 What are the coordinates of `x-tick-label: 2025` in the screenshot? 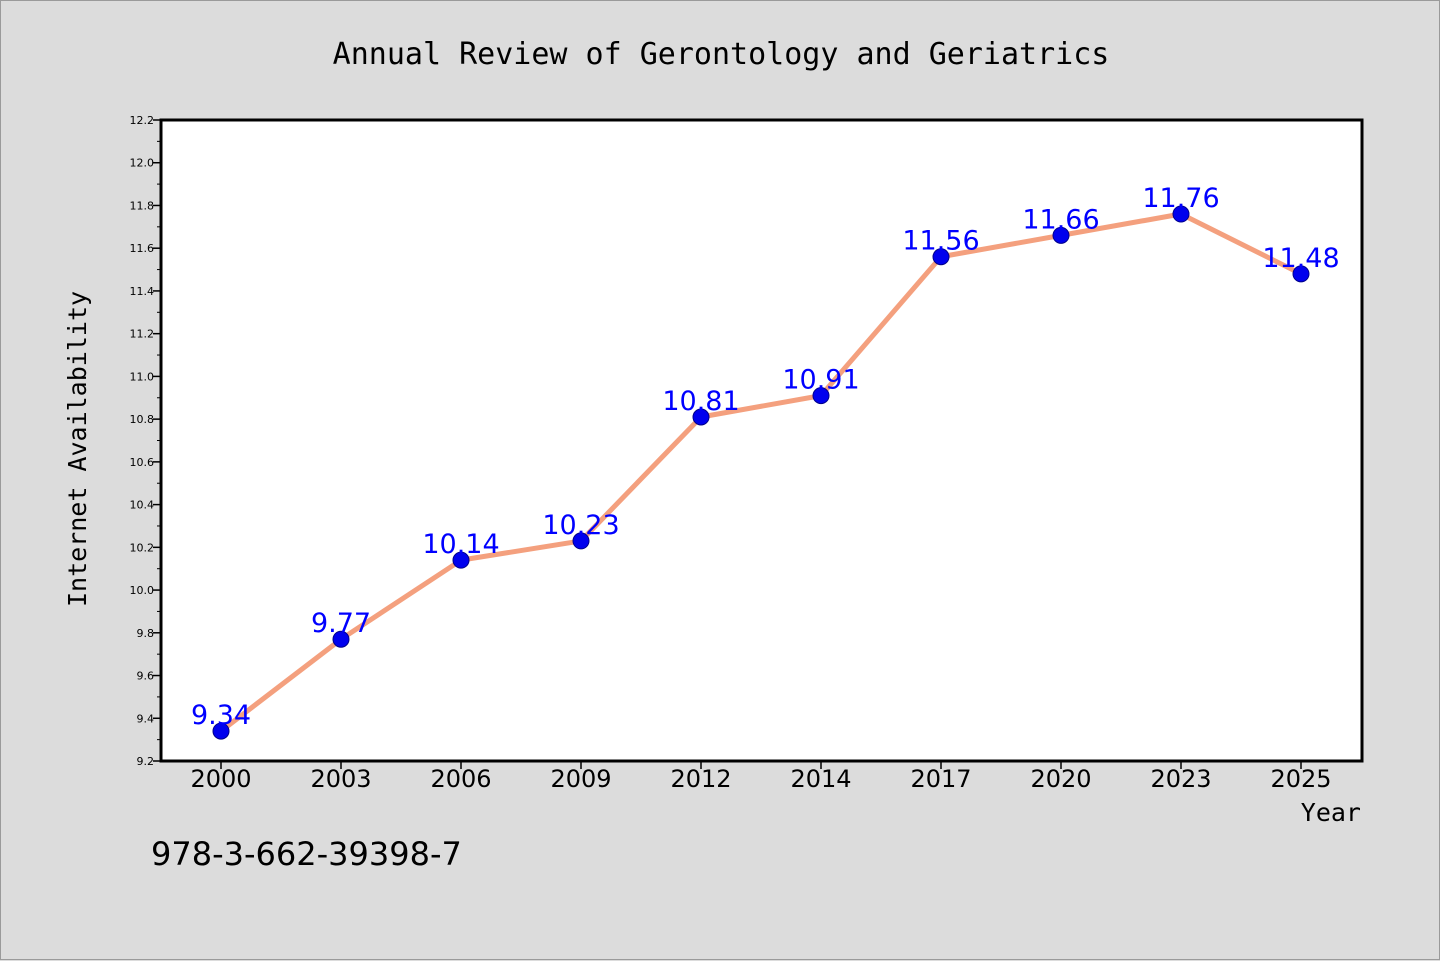 It's located at (1300, 779).